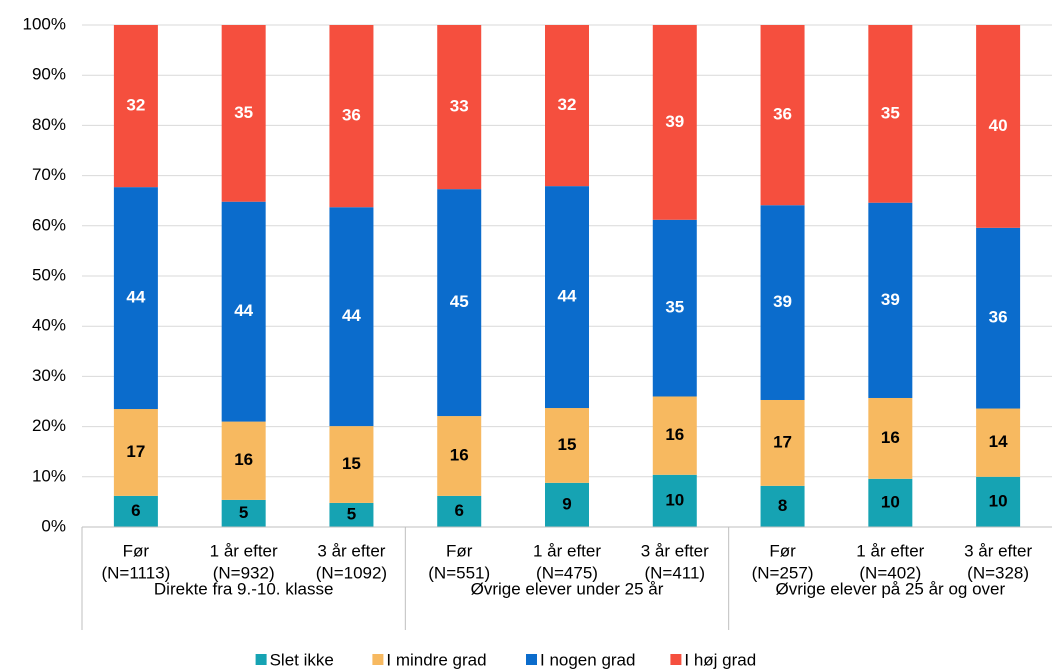 This screenshot has width=1052, height=672. Describe the element at coordinates (567, 572) in the screenshot. I see `x-tick-label: (N=475)` at that location.